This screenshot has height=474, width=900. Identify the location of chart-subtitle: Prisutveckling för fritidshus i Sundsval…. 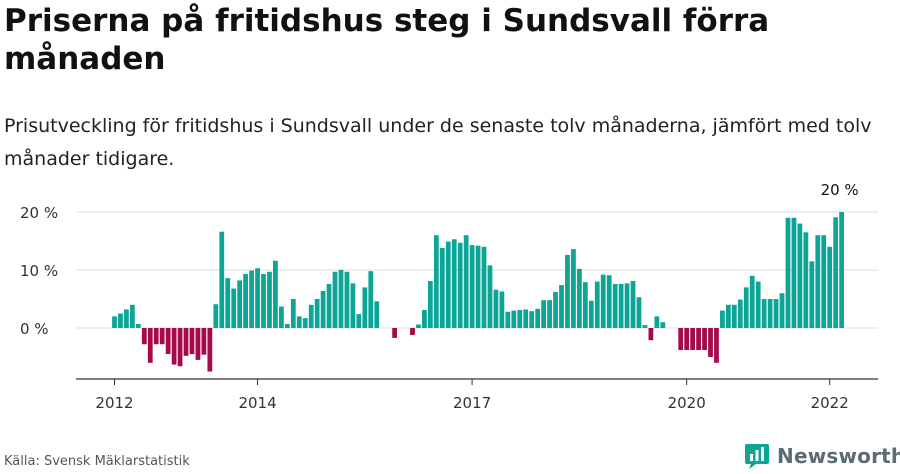
(438, 142).